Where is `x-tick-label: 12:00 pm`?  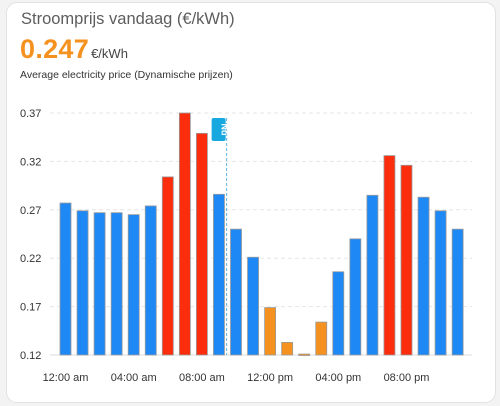 x-tick-label: 12:00 pm is located at coordinates (270, 378).